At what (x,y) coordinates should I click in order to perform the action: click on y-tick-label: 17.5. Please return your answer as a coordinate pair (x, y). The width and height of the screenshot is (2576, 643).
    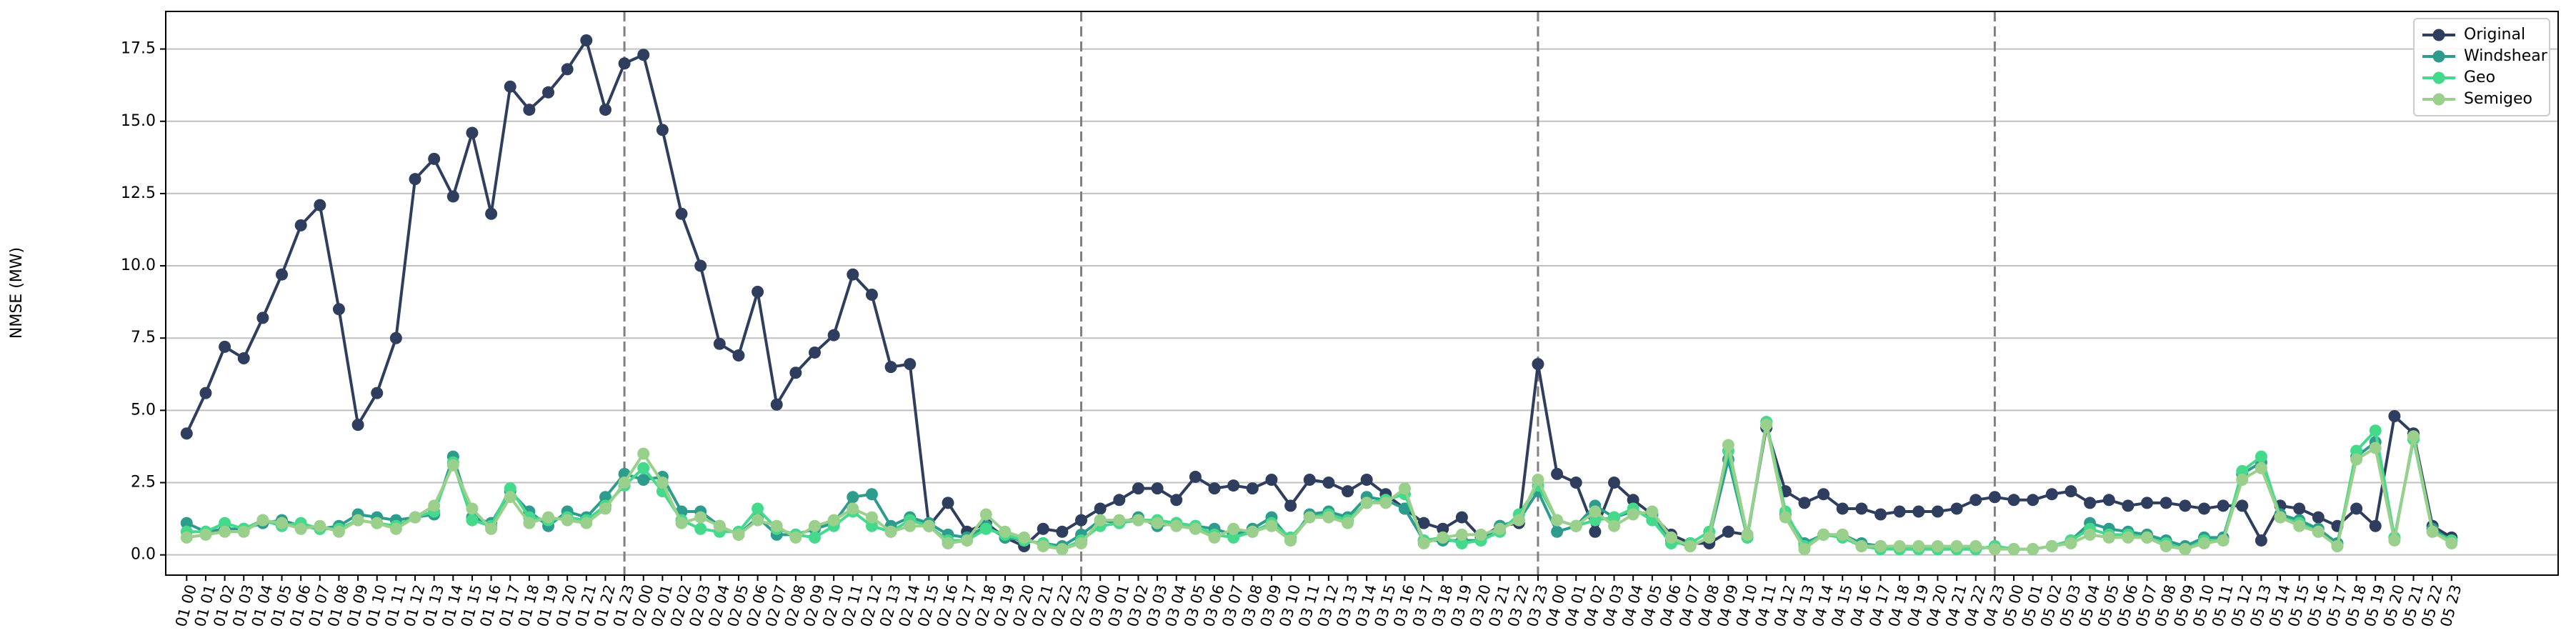
    Looking at the image, I should click on (139, 49).